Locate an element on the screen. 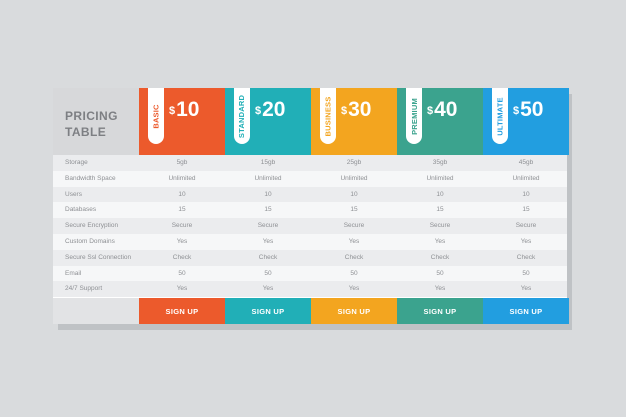  feature-label: Secure Encryption is located at coordinates (92, 226).